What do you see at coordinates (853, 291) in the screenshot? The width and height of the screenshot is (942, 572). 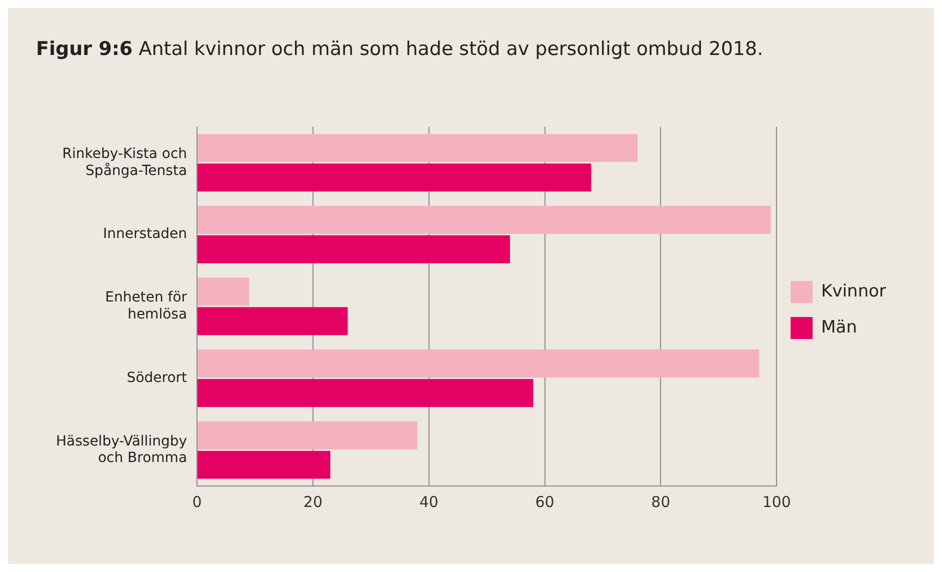 I see `legend-label: Kvinnor` at bounding box center [853, 291].